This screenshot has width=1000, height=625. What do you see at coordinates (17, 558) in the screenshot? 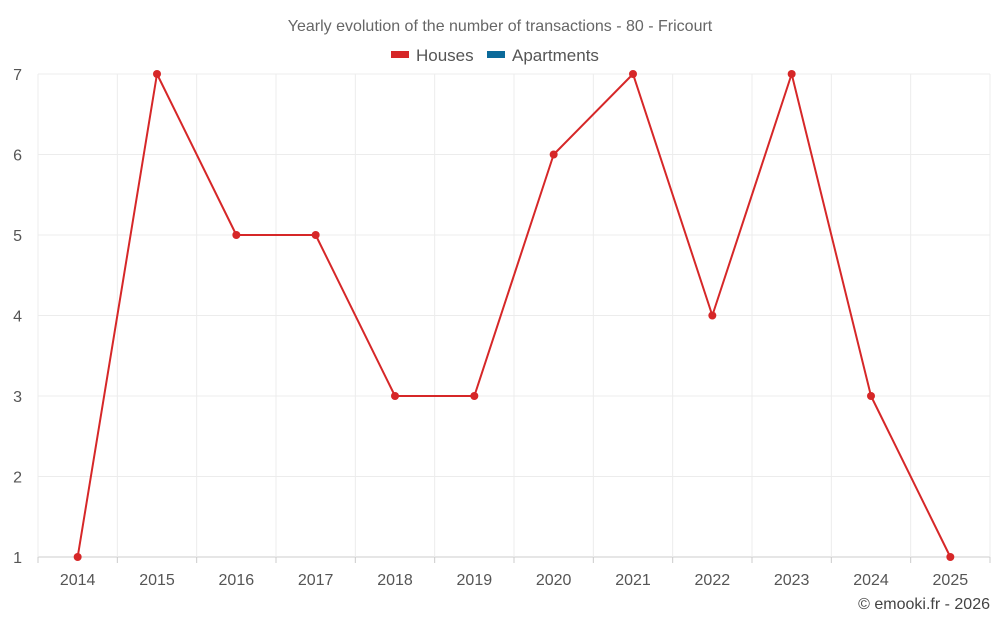
I see `y-tick-label: 1` at bounding box center [17, 558].